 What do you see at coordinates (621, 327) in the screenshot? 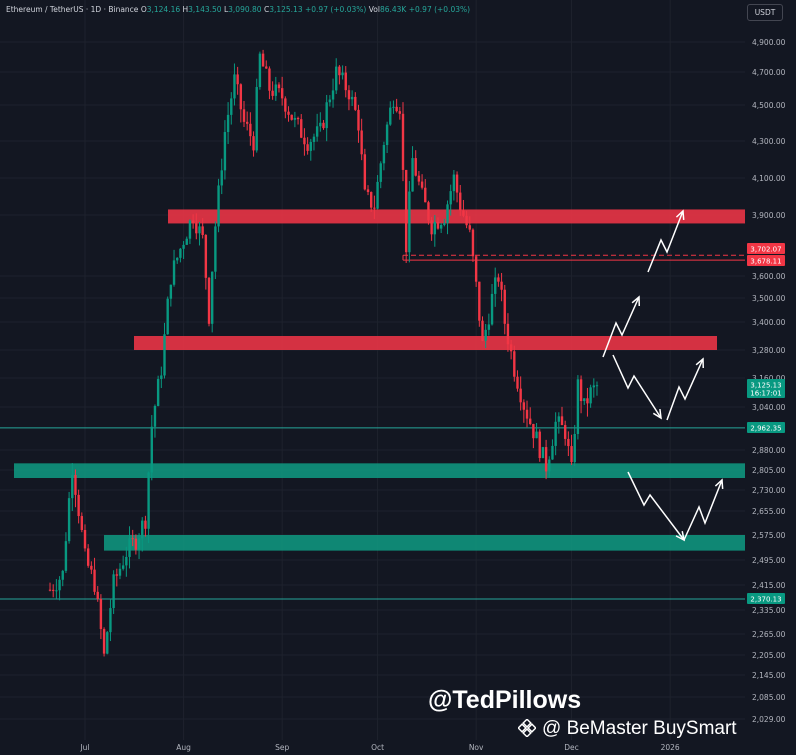
I see `projection-arrow-up` at bounding box center [621, 327].